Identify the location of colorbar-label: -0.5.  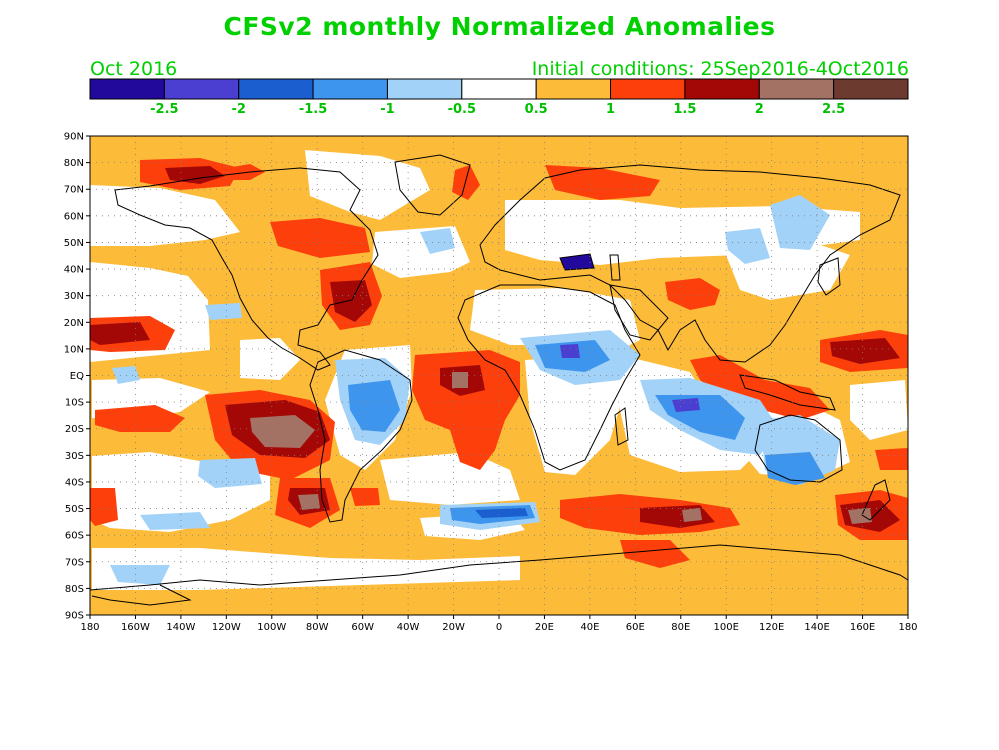
(462, 109).